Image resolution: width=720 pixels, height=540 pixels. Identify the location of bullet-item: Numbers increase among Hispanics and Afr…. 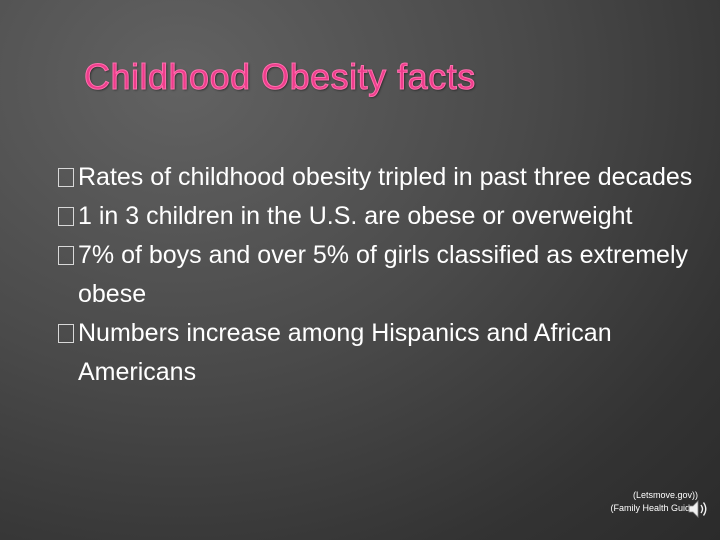
(381, 353).